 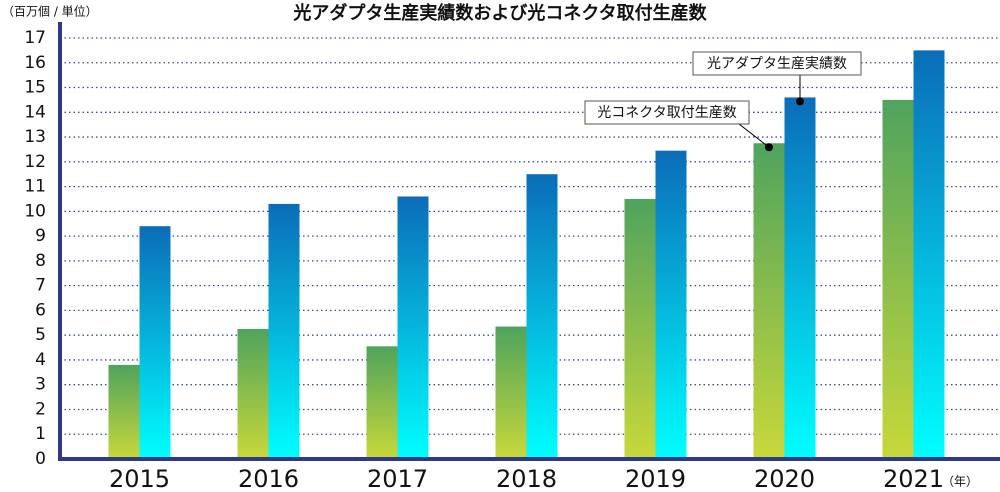 I want to click on y-unit-label: （百万個 / 単位）, so click(x=50, y=11).